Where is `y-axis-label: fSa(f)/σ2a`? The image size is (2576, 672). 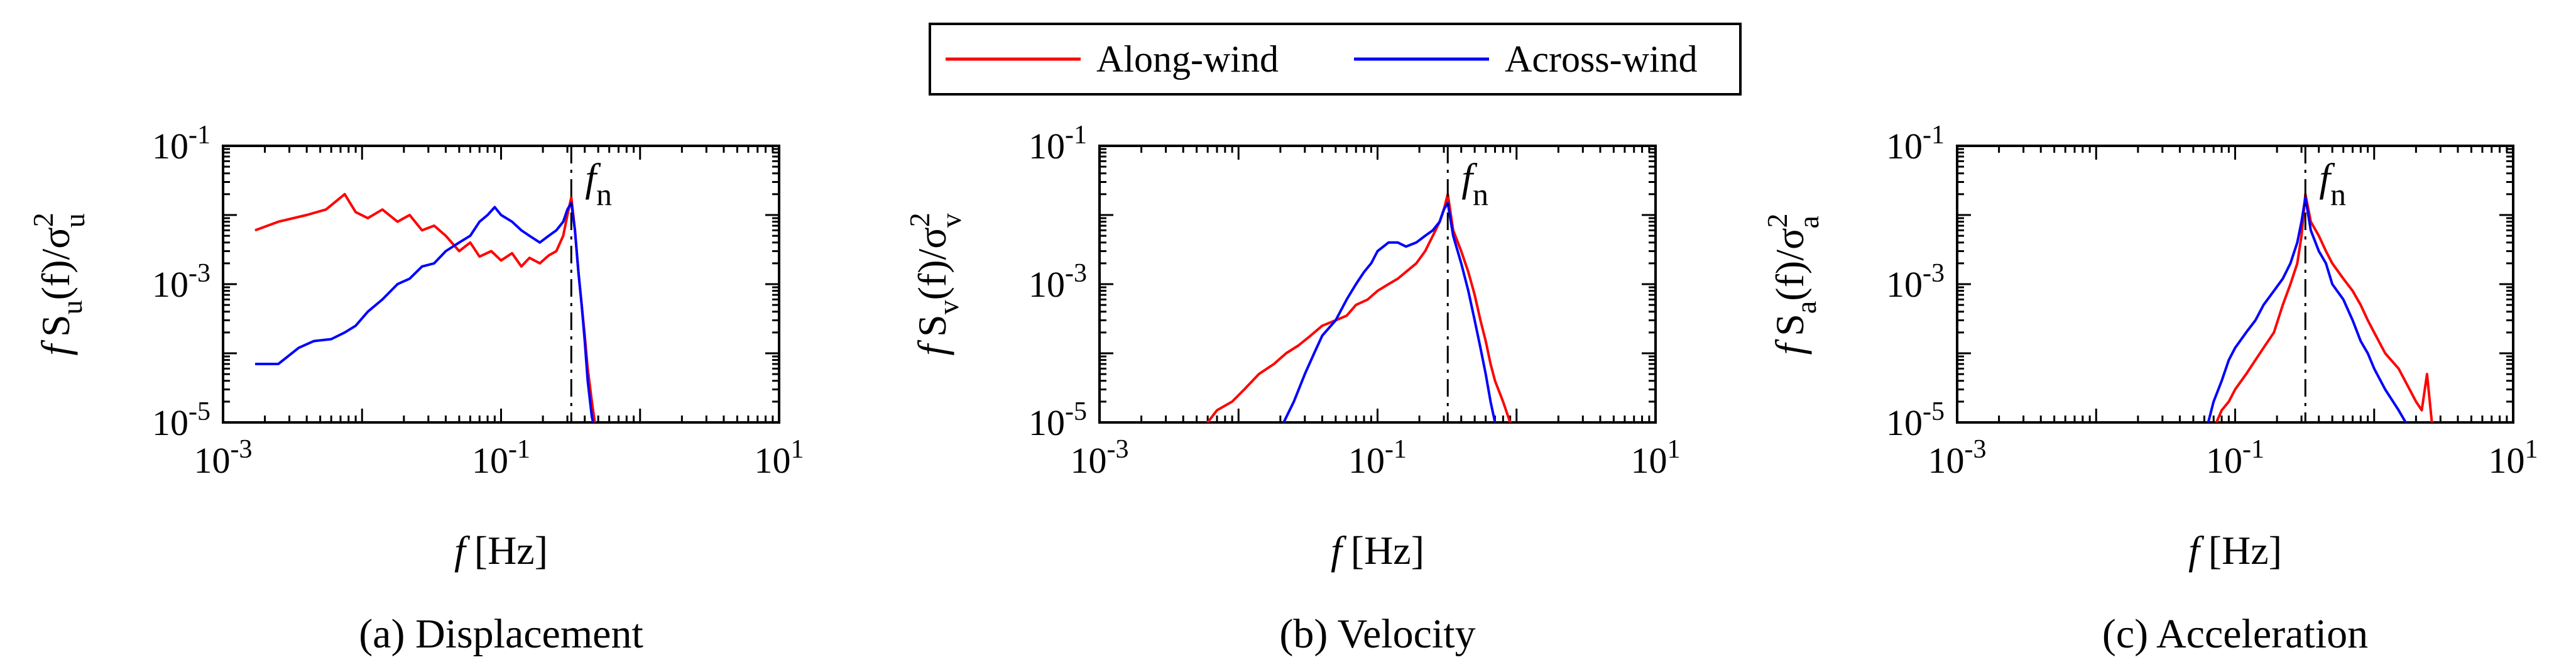 y-axis-label: fSa(f)/σ2a is located at coordinates (1793, 284).